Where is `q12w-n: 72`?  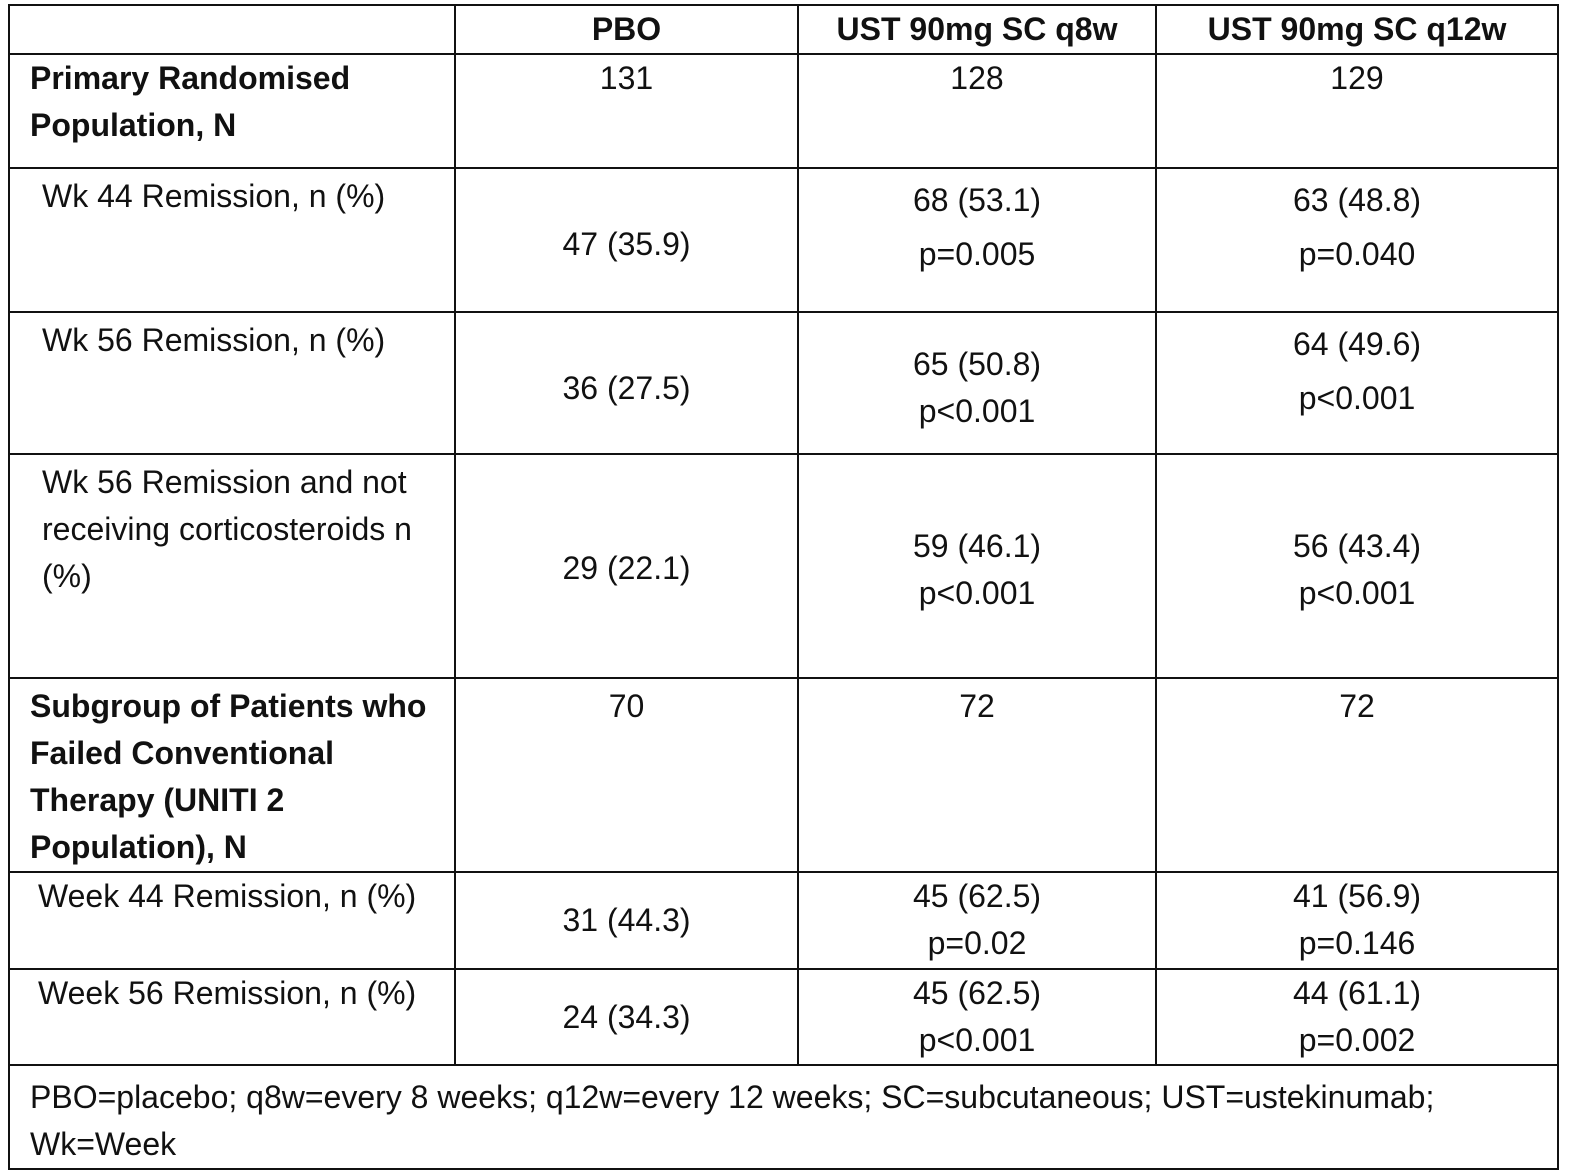 q12w-n: 72 is located at coordinates (1357, 775).